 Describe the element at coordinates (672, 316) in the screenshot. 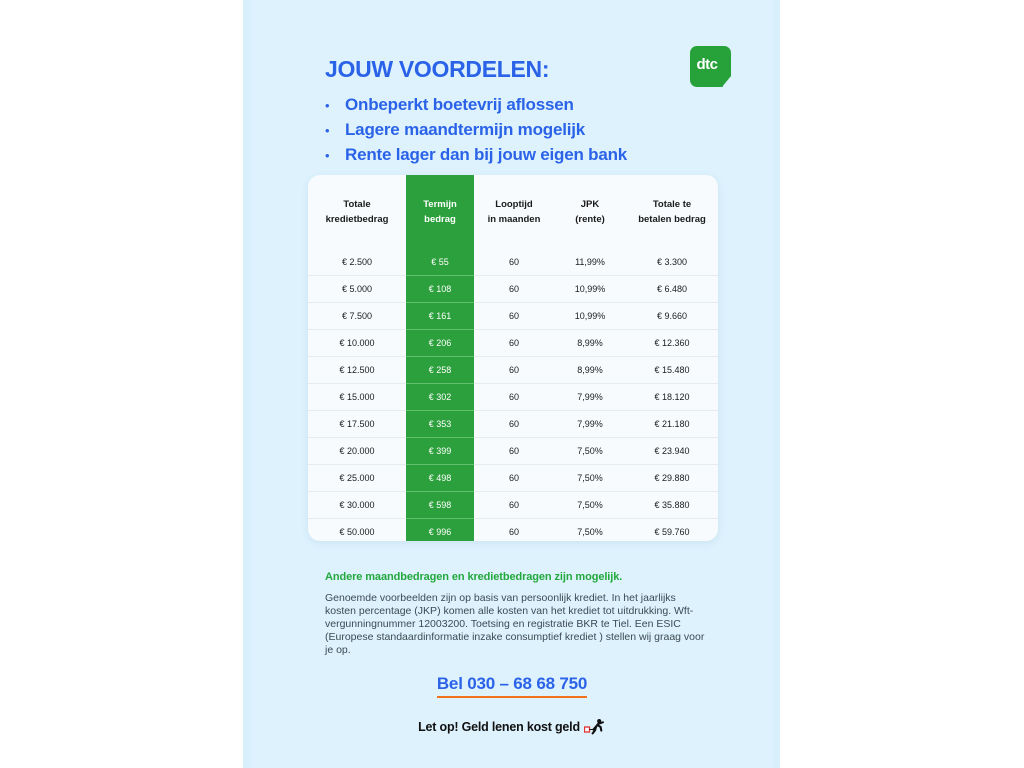

I see `table-cell: € 9.660` at that location.